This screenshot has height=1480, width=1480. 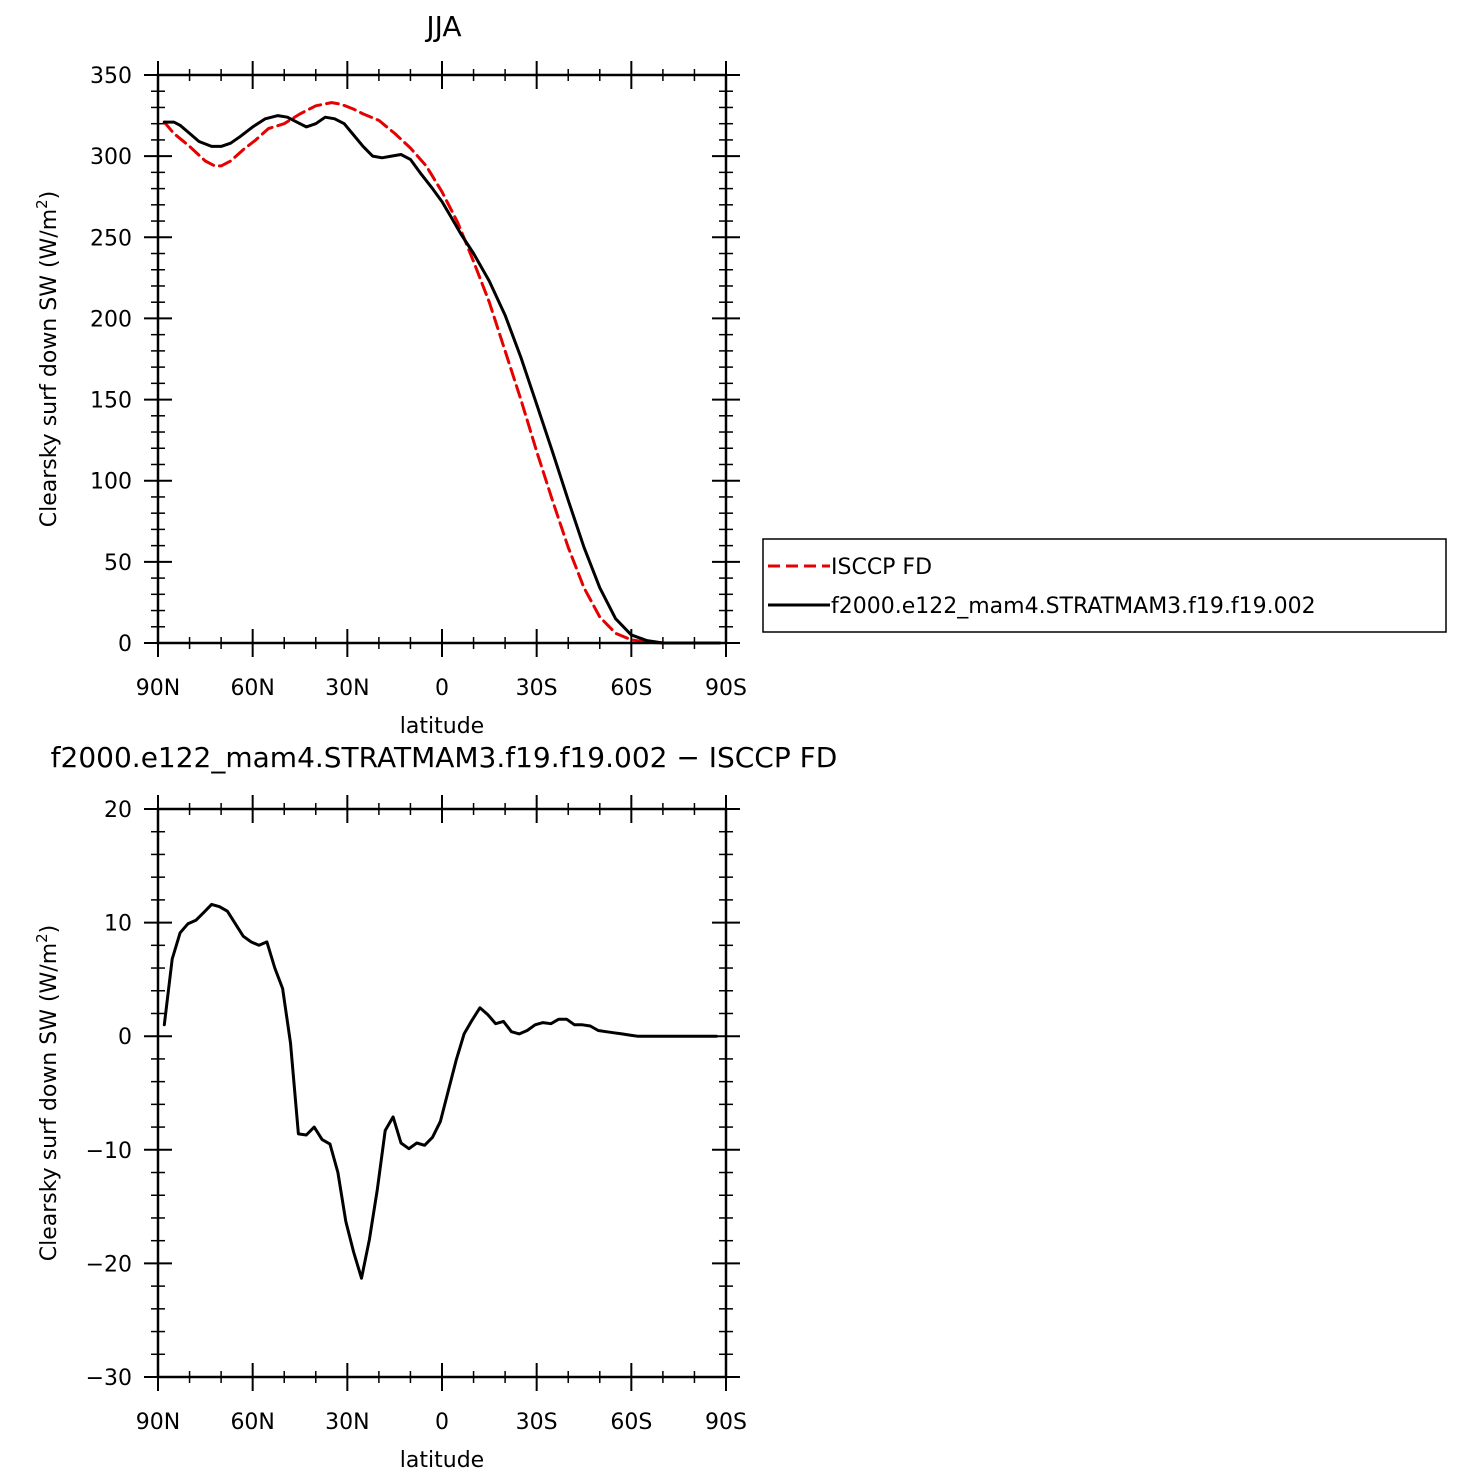 I want to click on y-tick-label: −20, so click(x=109, y=1264).